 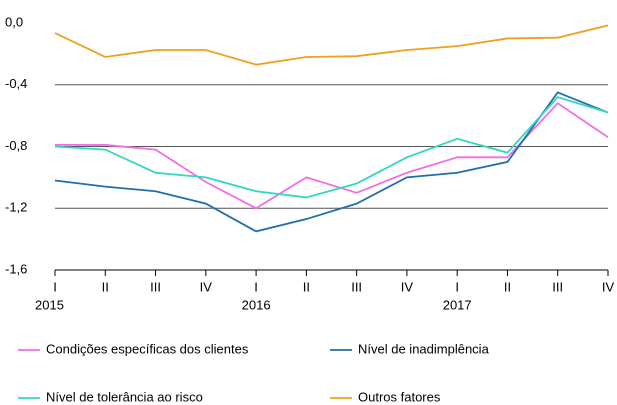 I want to click on y-tick-label: -1,6, so click(x=16, y=268).